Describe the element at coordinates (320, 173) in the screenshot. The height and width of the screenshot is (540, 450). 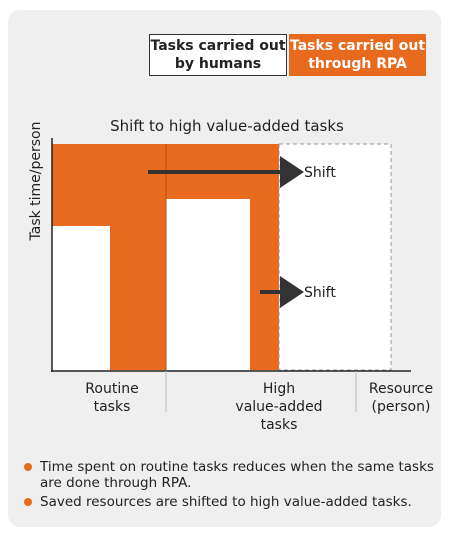
I see `shift-label-top: Shift` at that location.